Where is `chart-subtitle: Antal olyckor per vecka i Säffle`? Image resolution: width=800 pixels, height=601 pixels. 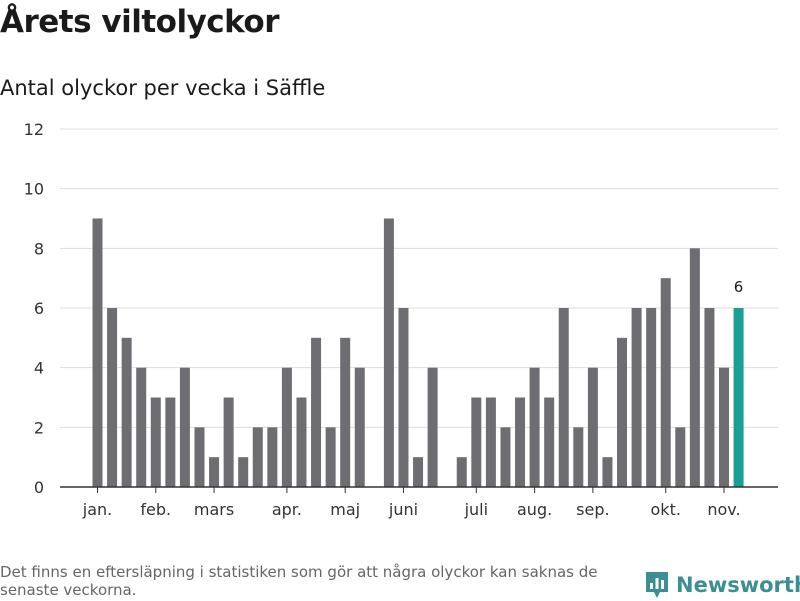 chart-subtitle: Antal olyckor per vecka i Säffle is located at coordinates (163, 88).